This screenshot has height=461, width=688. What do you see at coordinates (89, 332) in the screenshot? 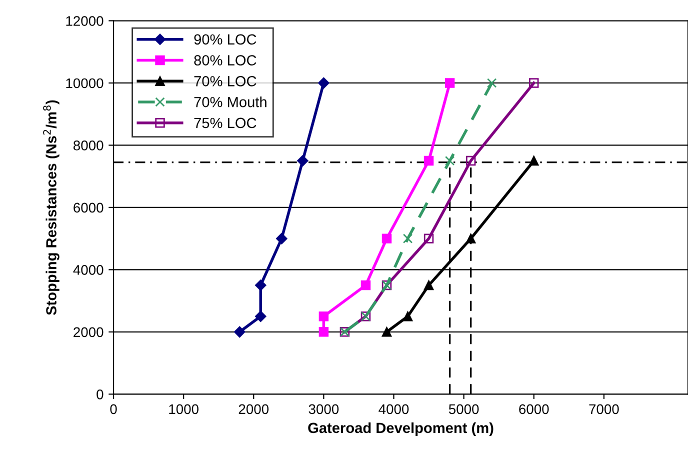
I see `y-tick-label: 2000` at bounding box center [89, 332].